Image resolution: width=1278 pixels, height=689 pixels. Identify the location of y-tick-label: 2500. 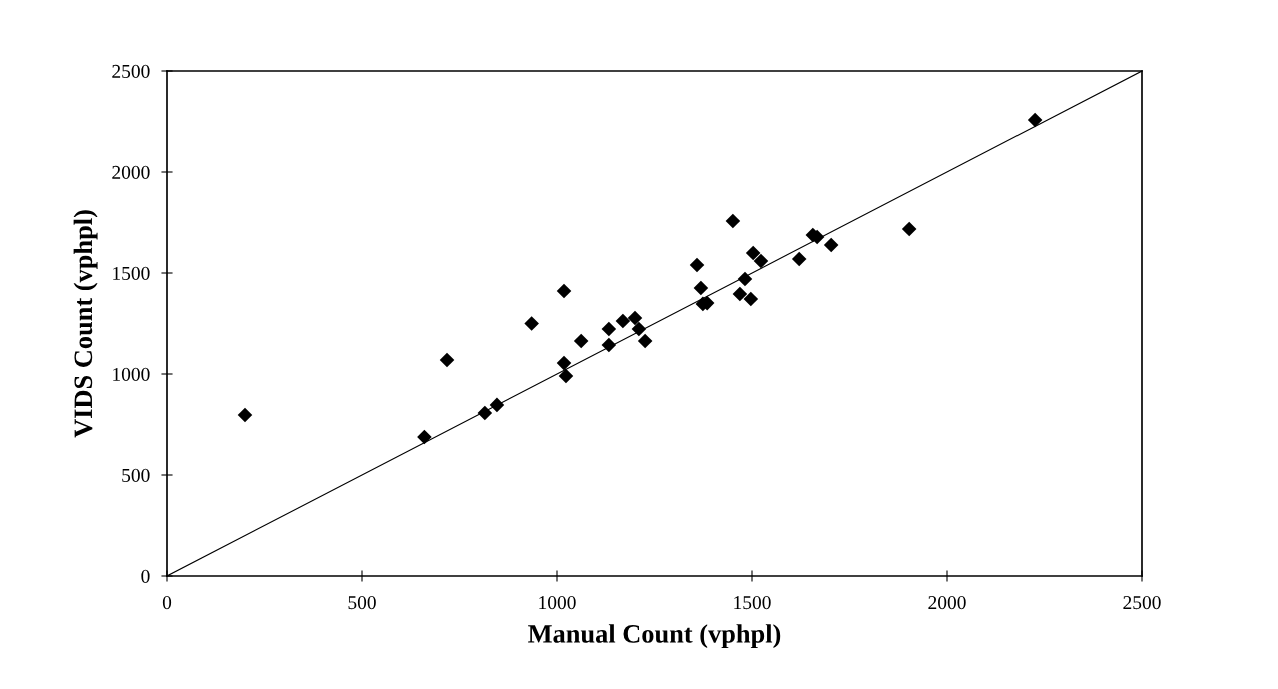
(131, 71).